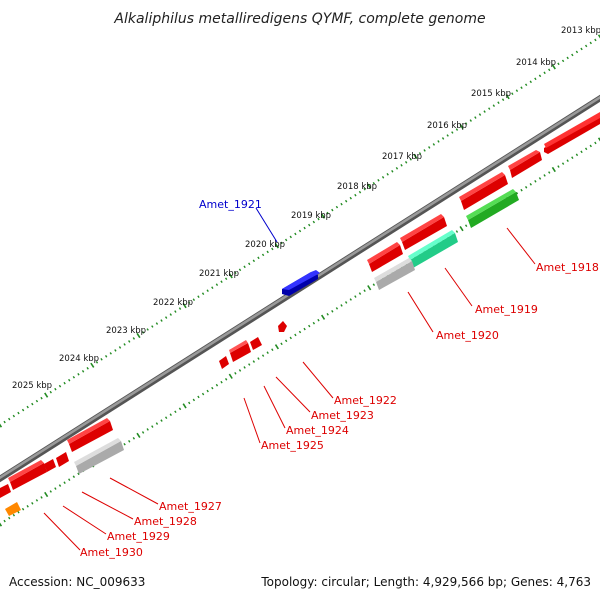 The height and width of the screenshot is (600, 600). What do you see at coordinates (506, 309) in the screenshot?
I see `gene-label-amet-1919: Amet_1919` at bounding box center [506, 309].